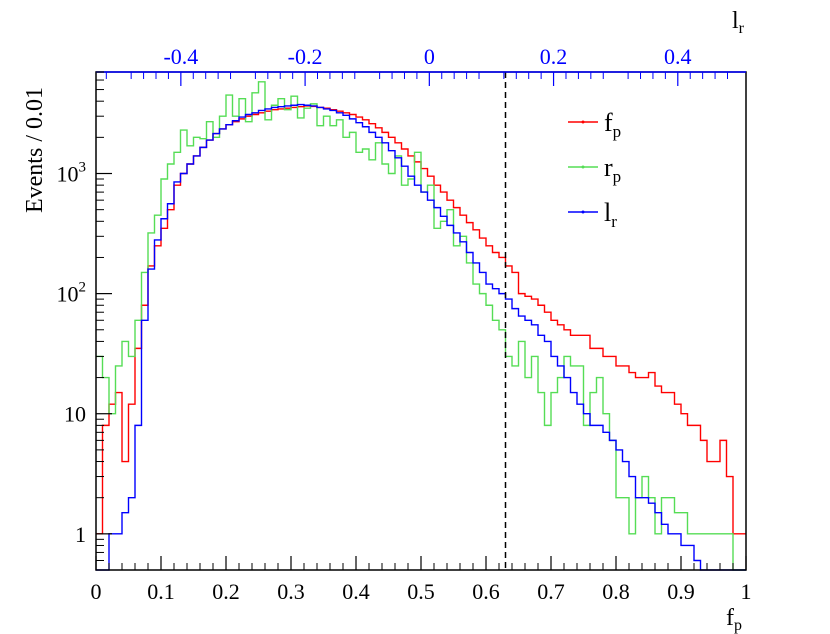  I want to click on y-tick-label: 10², so click(72, 293).